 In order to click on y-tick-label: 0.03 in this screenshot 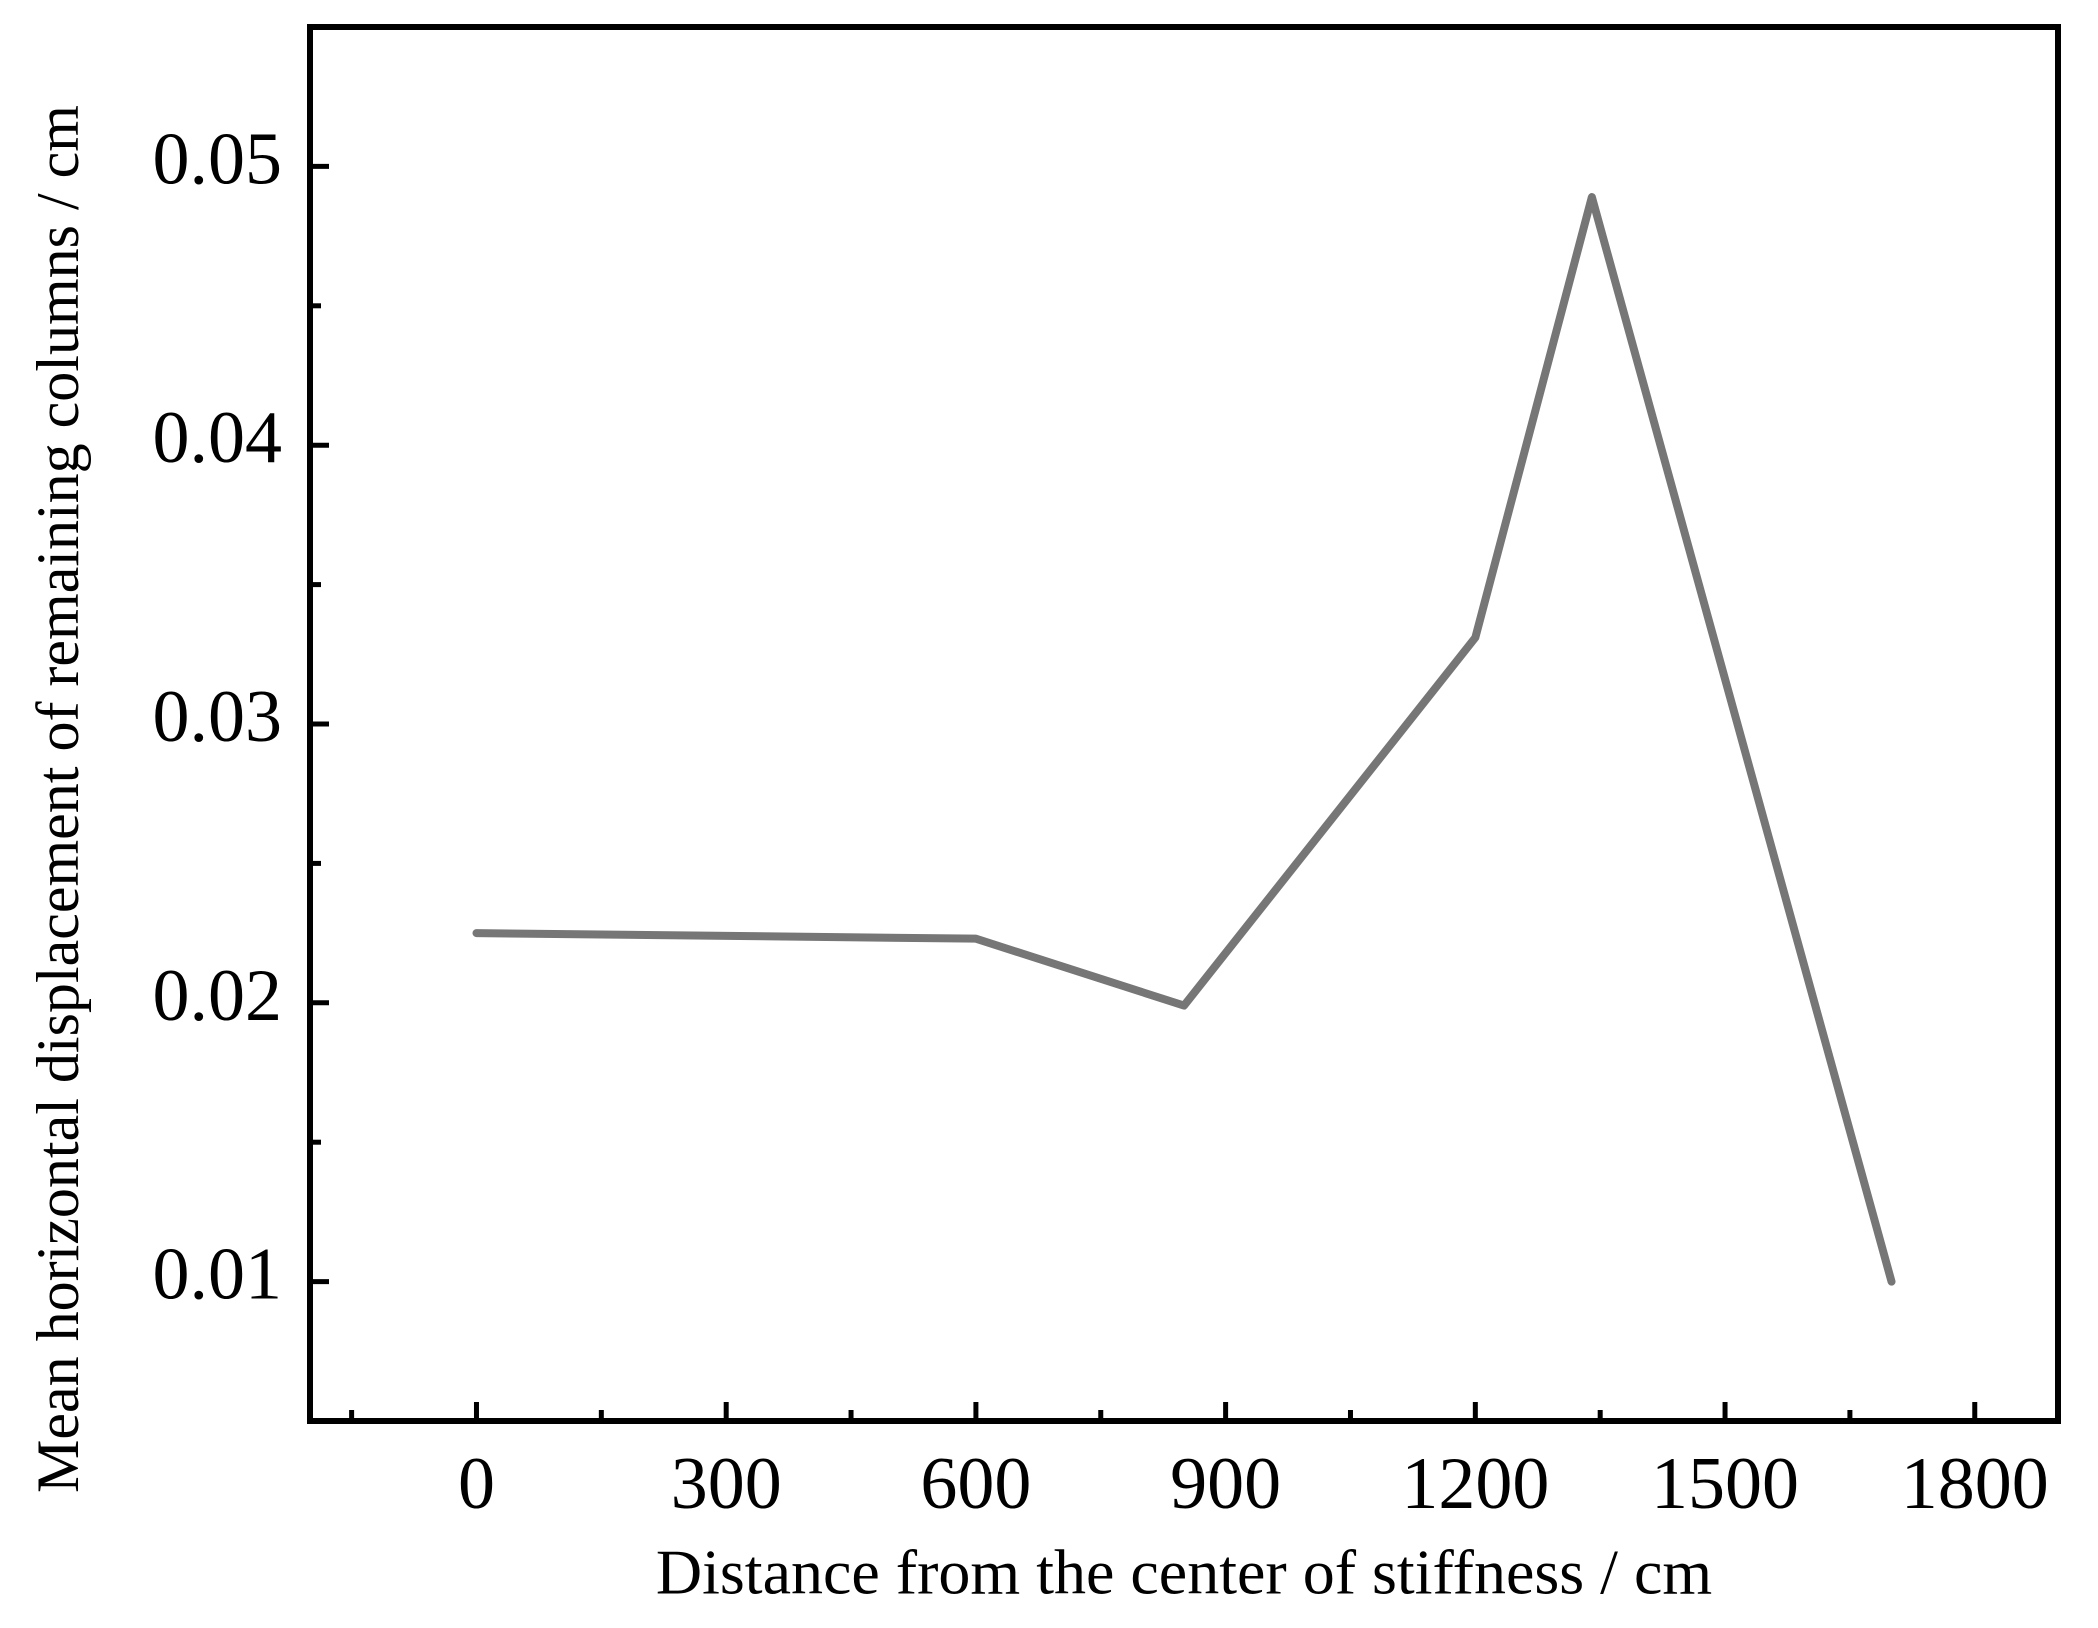, I will do `click(218, 717)`.